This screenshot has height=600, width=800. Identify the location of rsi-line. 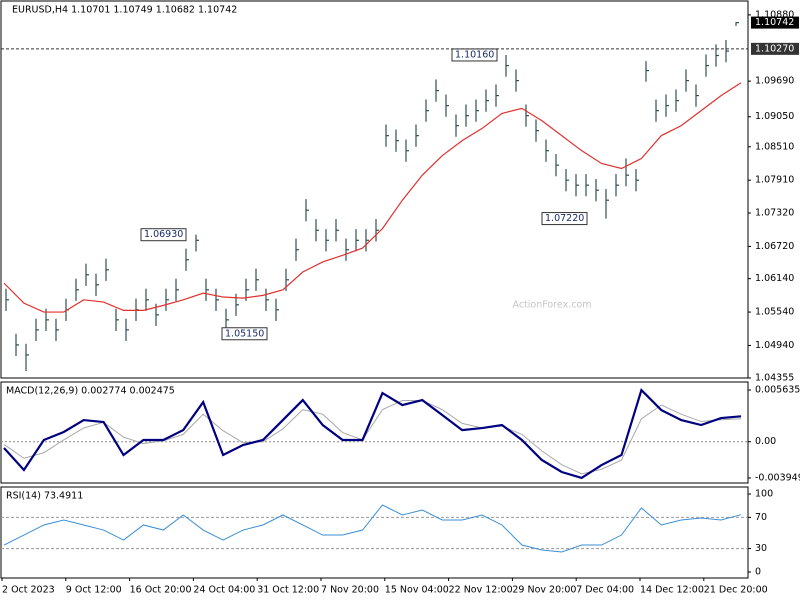
(372, 528).